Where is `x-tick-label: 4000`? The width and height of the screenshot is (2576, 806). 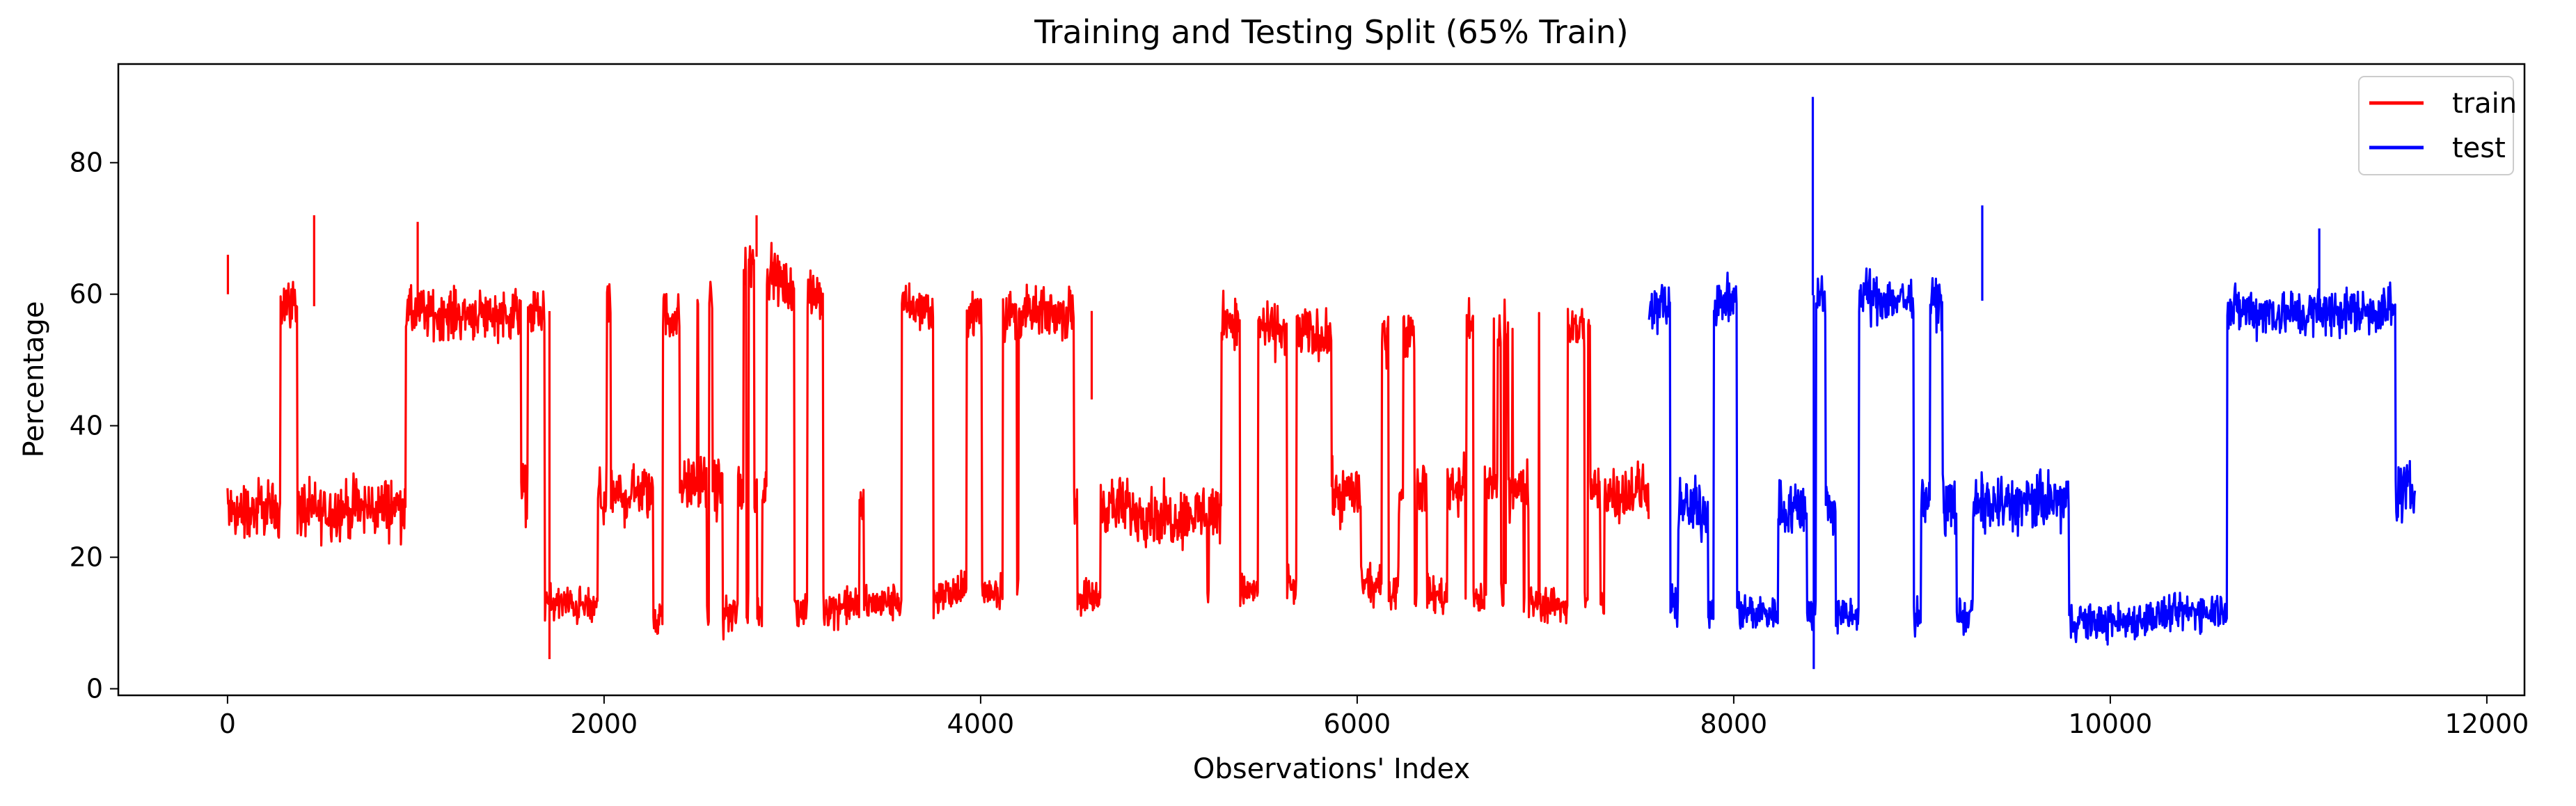
x-tick-label: 4000 is located at coordinates (981, 724).